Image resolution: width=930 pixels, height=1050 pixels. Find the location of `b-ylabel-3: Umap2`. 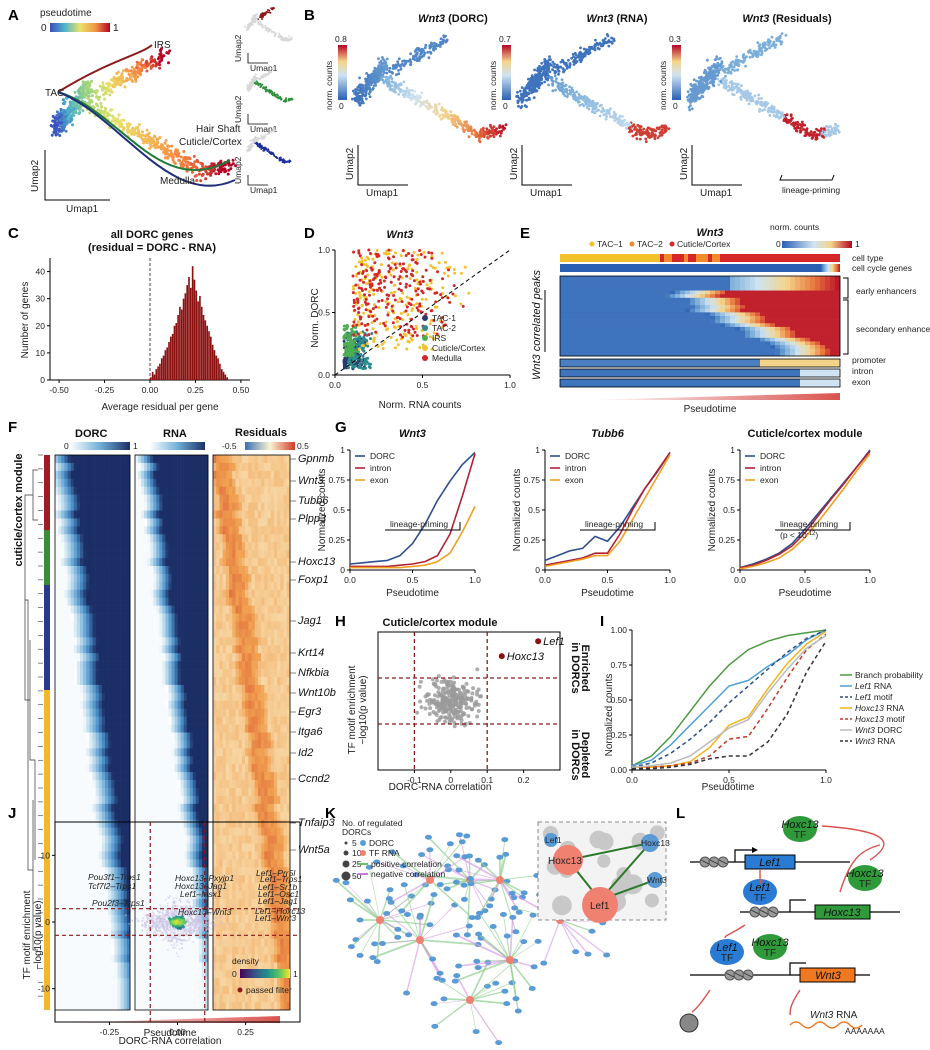

b-ylabel-3: Umap2 is located at coordinates (684, 163).